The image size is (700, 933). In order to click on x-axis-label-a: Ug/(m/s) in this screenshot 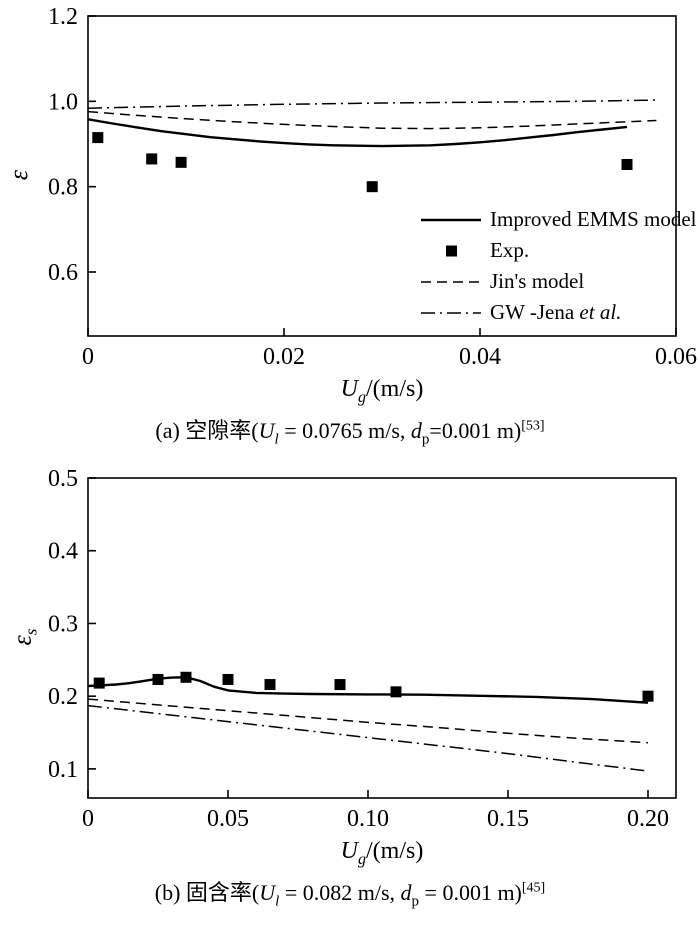, I will do `click(382, 391)`.